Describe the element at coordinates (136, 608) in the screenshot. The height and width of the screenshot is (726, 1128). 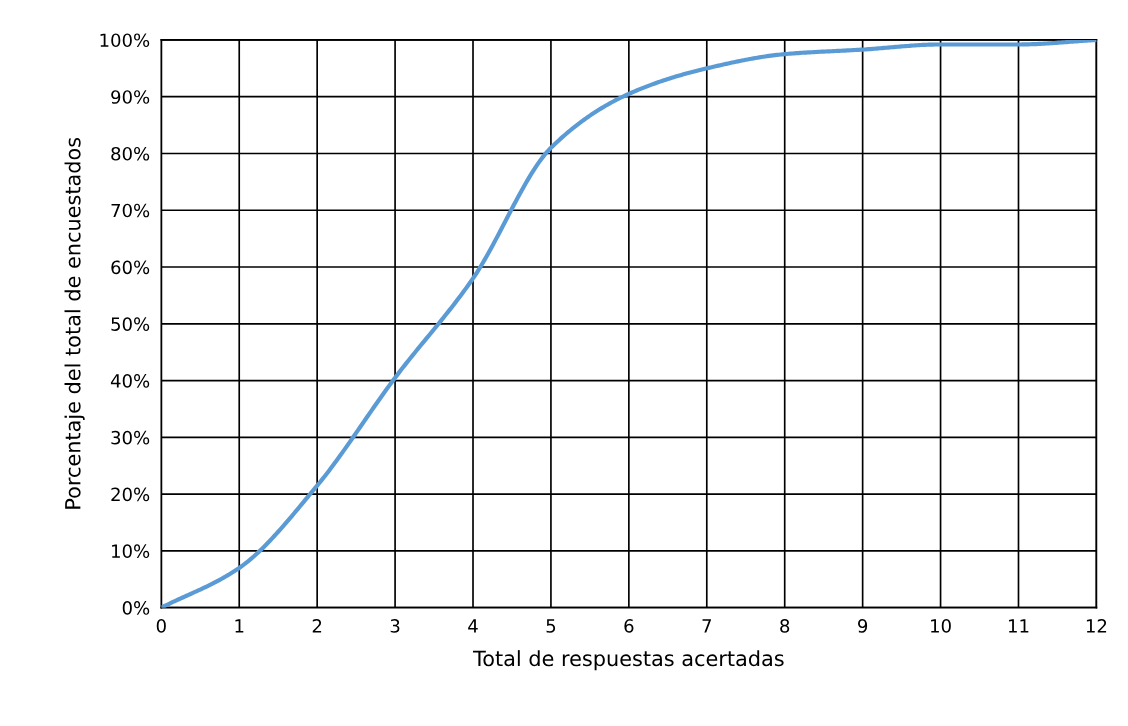
I see `y-tick-label: 0%` at that location.